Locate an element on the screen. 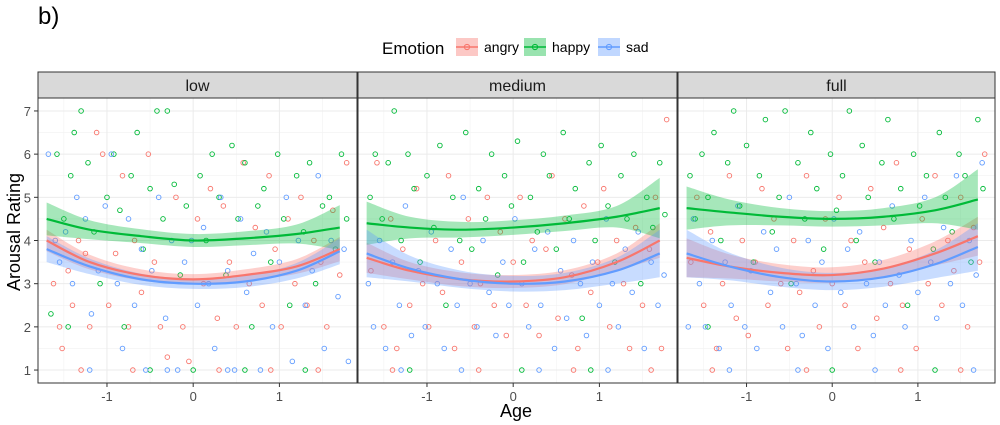  facet-strip-label: full is located at coordinates (836, 86).